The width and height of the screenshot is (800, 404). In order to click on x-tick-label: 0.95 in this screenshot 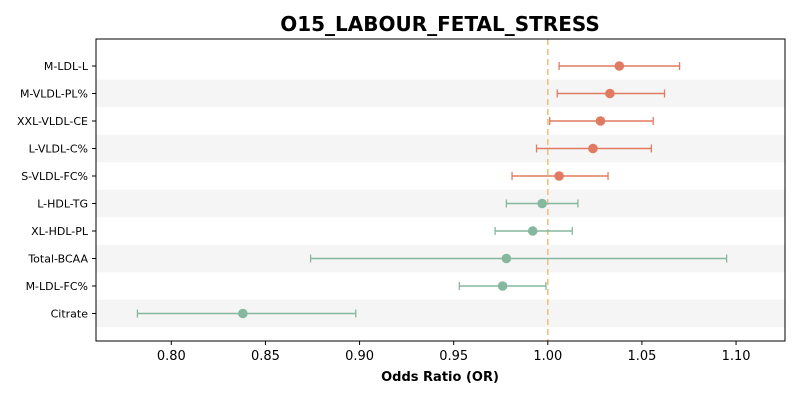, I will do `click(453, 356)`.